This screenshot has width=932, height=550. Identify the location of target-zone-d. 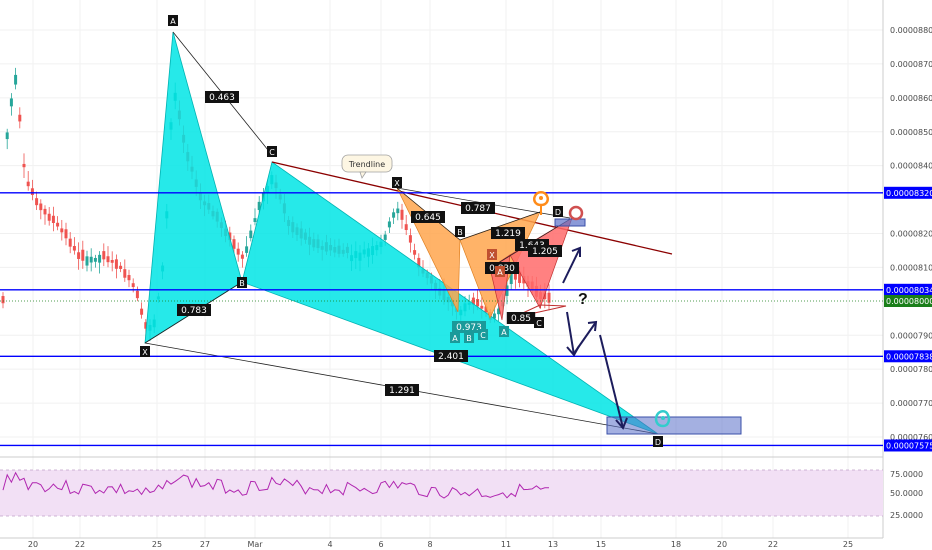
(674, 425).